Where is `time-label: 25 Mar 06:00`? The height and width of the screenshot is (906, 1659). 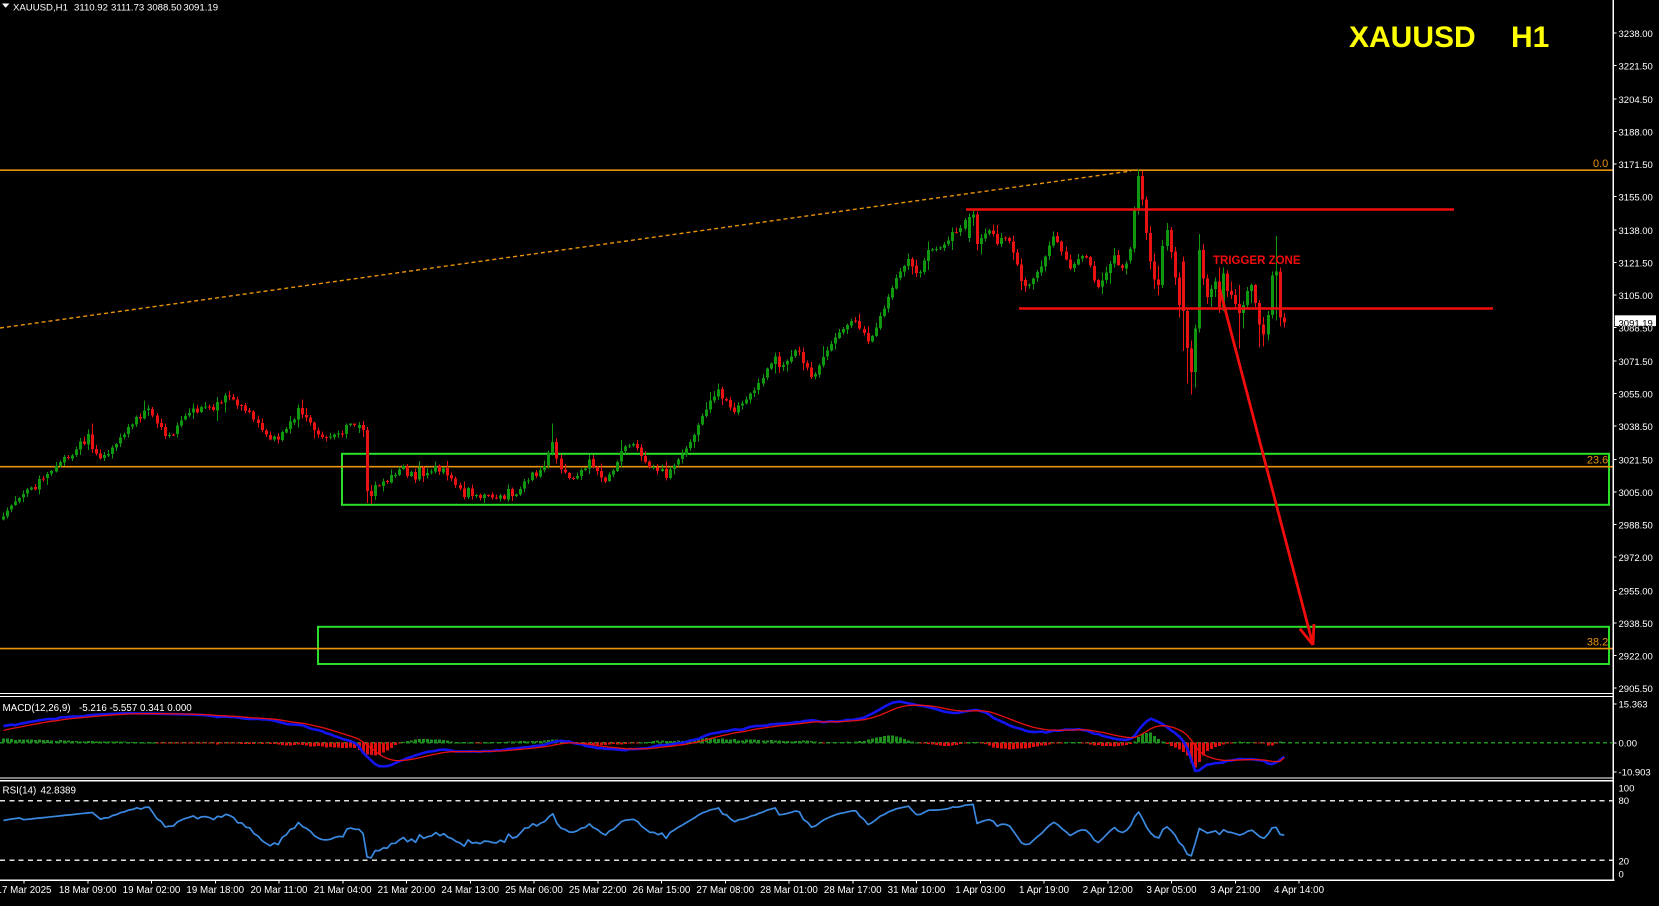 time-label: 25 Mar 06:00 is located at coordinates (534, 890).